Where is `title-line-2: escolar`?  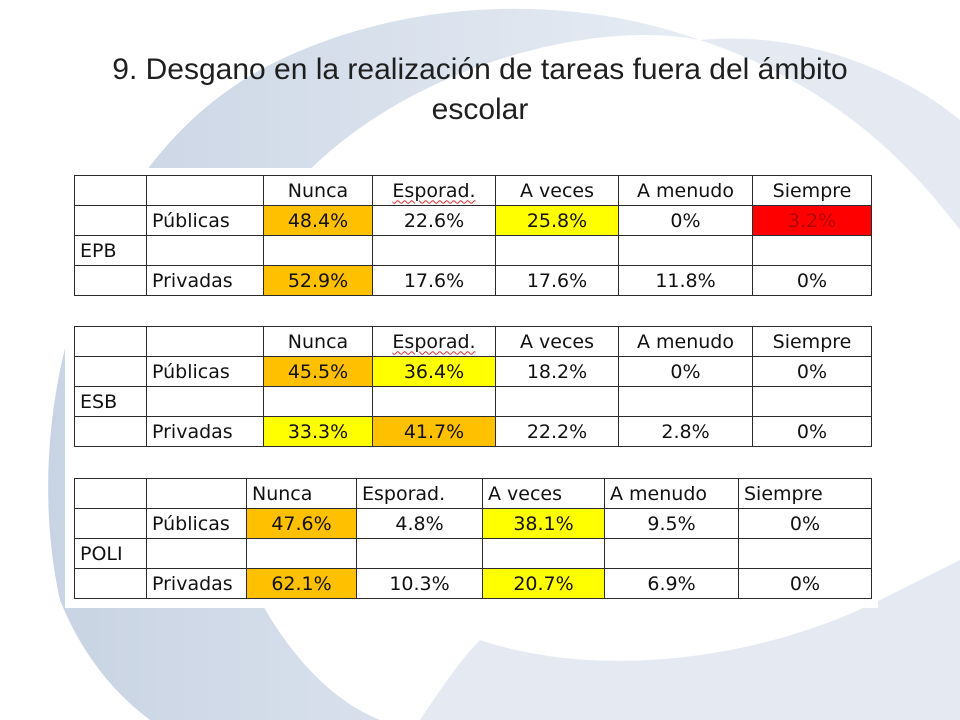 title-line-2: escolar is located at coordinates (480, 109).